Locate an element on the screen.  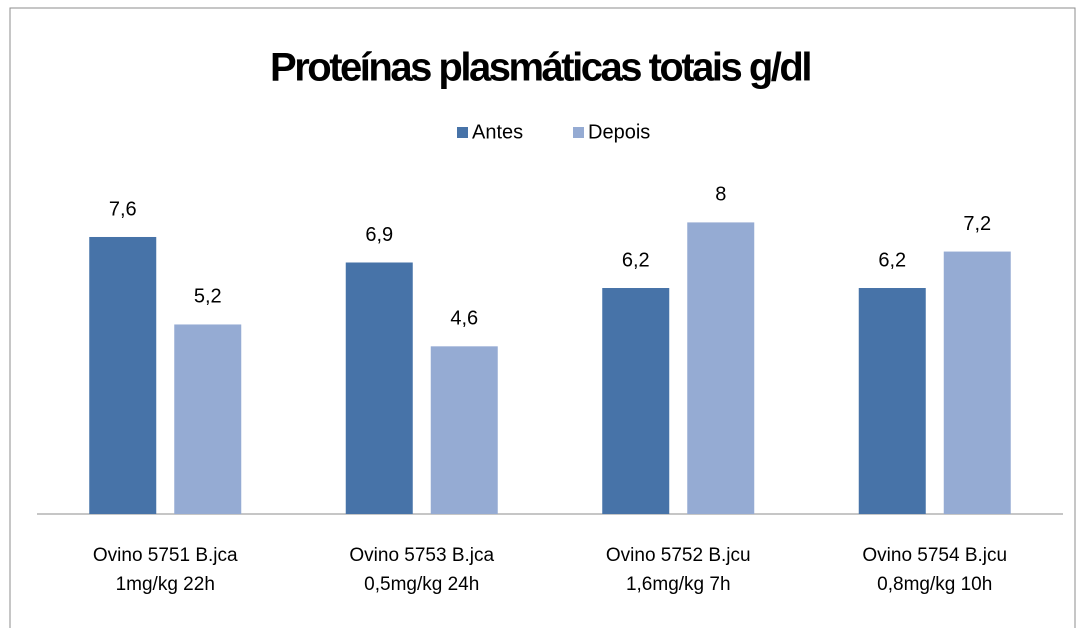
data-label: 8 is located at coordinates (720, 195).